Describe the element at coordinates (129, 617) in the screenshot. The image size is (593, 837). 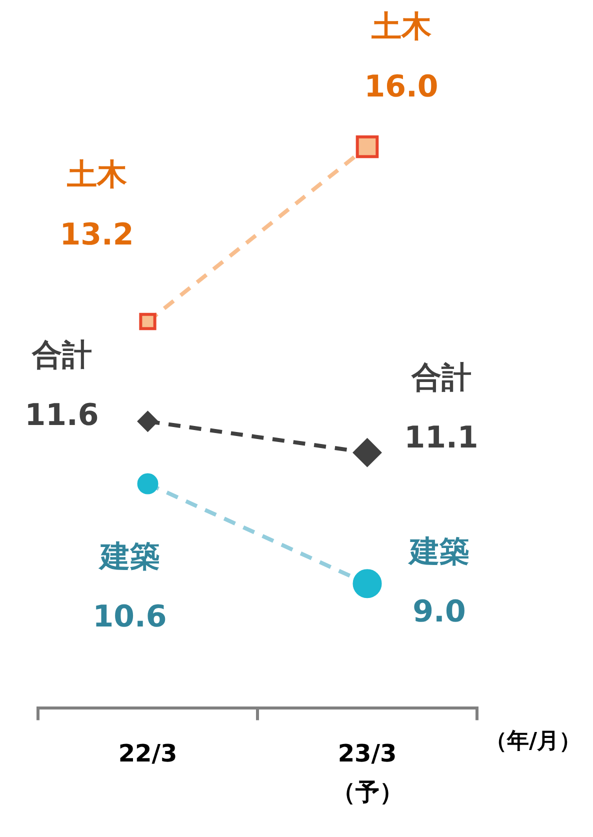
I see `data-label: 10.6` at that location.